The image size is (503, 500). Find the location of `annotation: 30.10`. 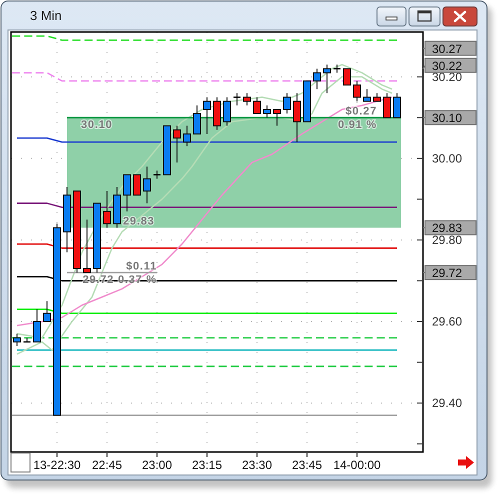

annotation: 30.10 is located at coordinates (97, 124).